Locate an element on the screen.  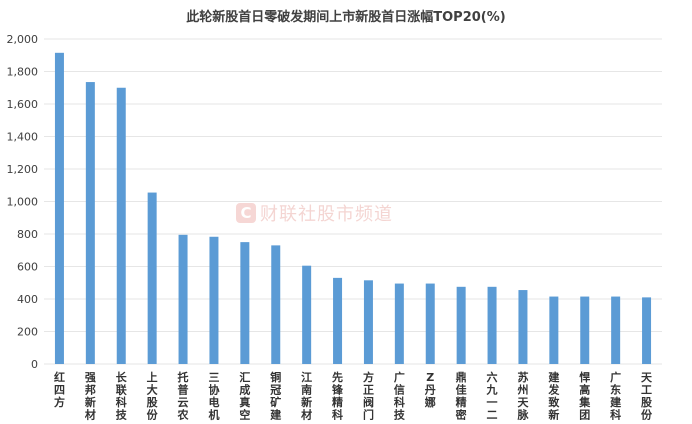
x-category-label: 红四方 is located at coordinates (59, 389).